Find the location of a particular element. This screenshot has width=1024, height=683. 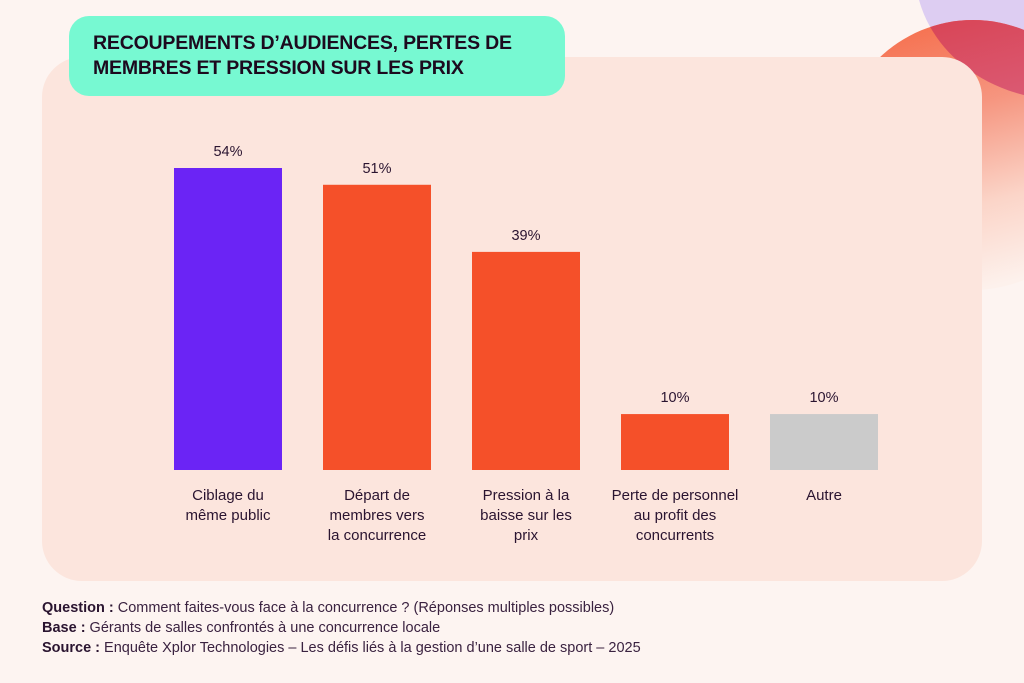

category-label-line: Perte de personnel is located at coordinates (675, 495).